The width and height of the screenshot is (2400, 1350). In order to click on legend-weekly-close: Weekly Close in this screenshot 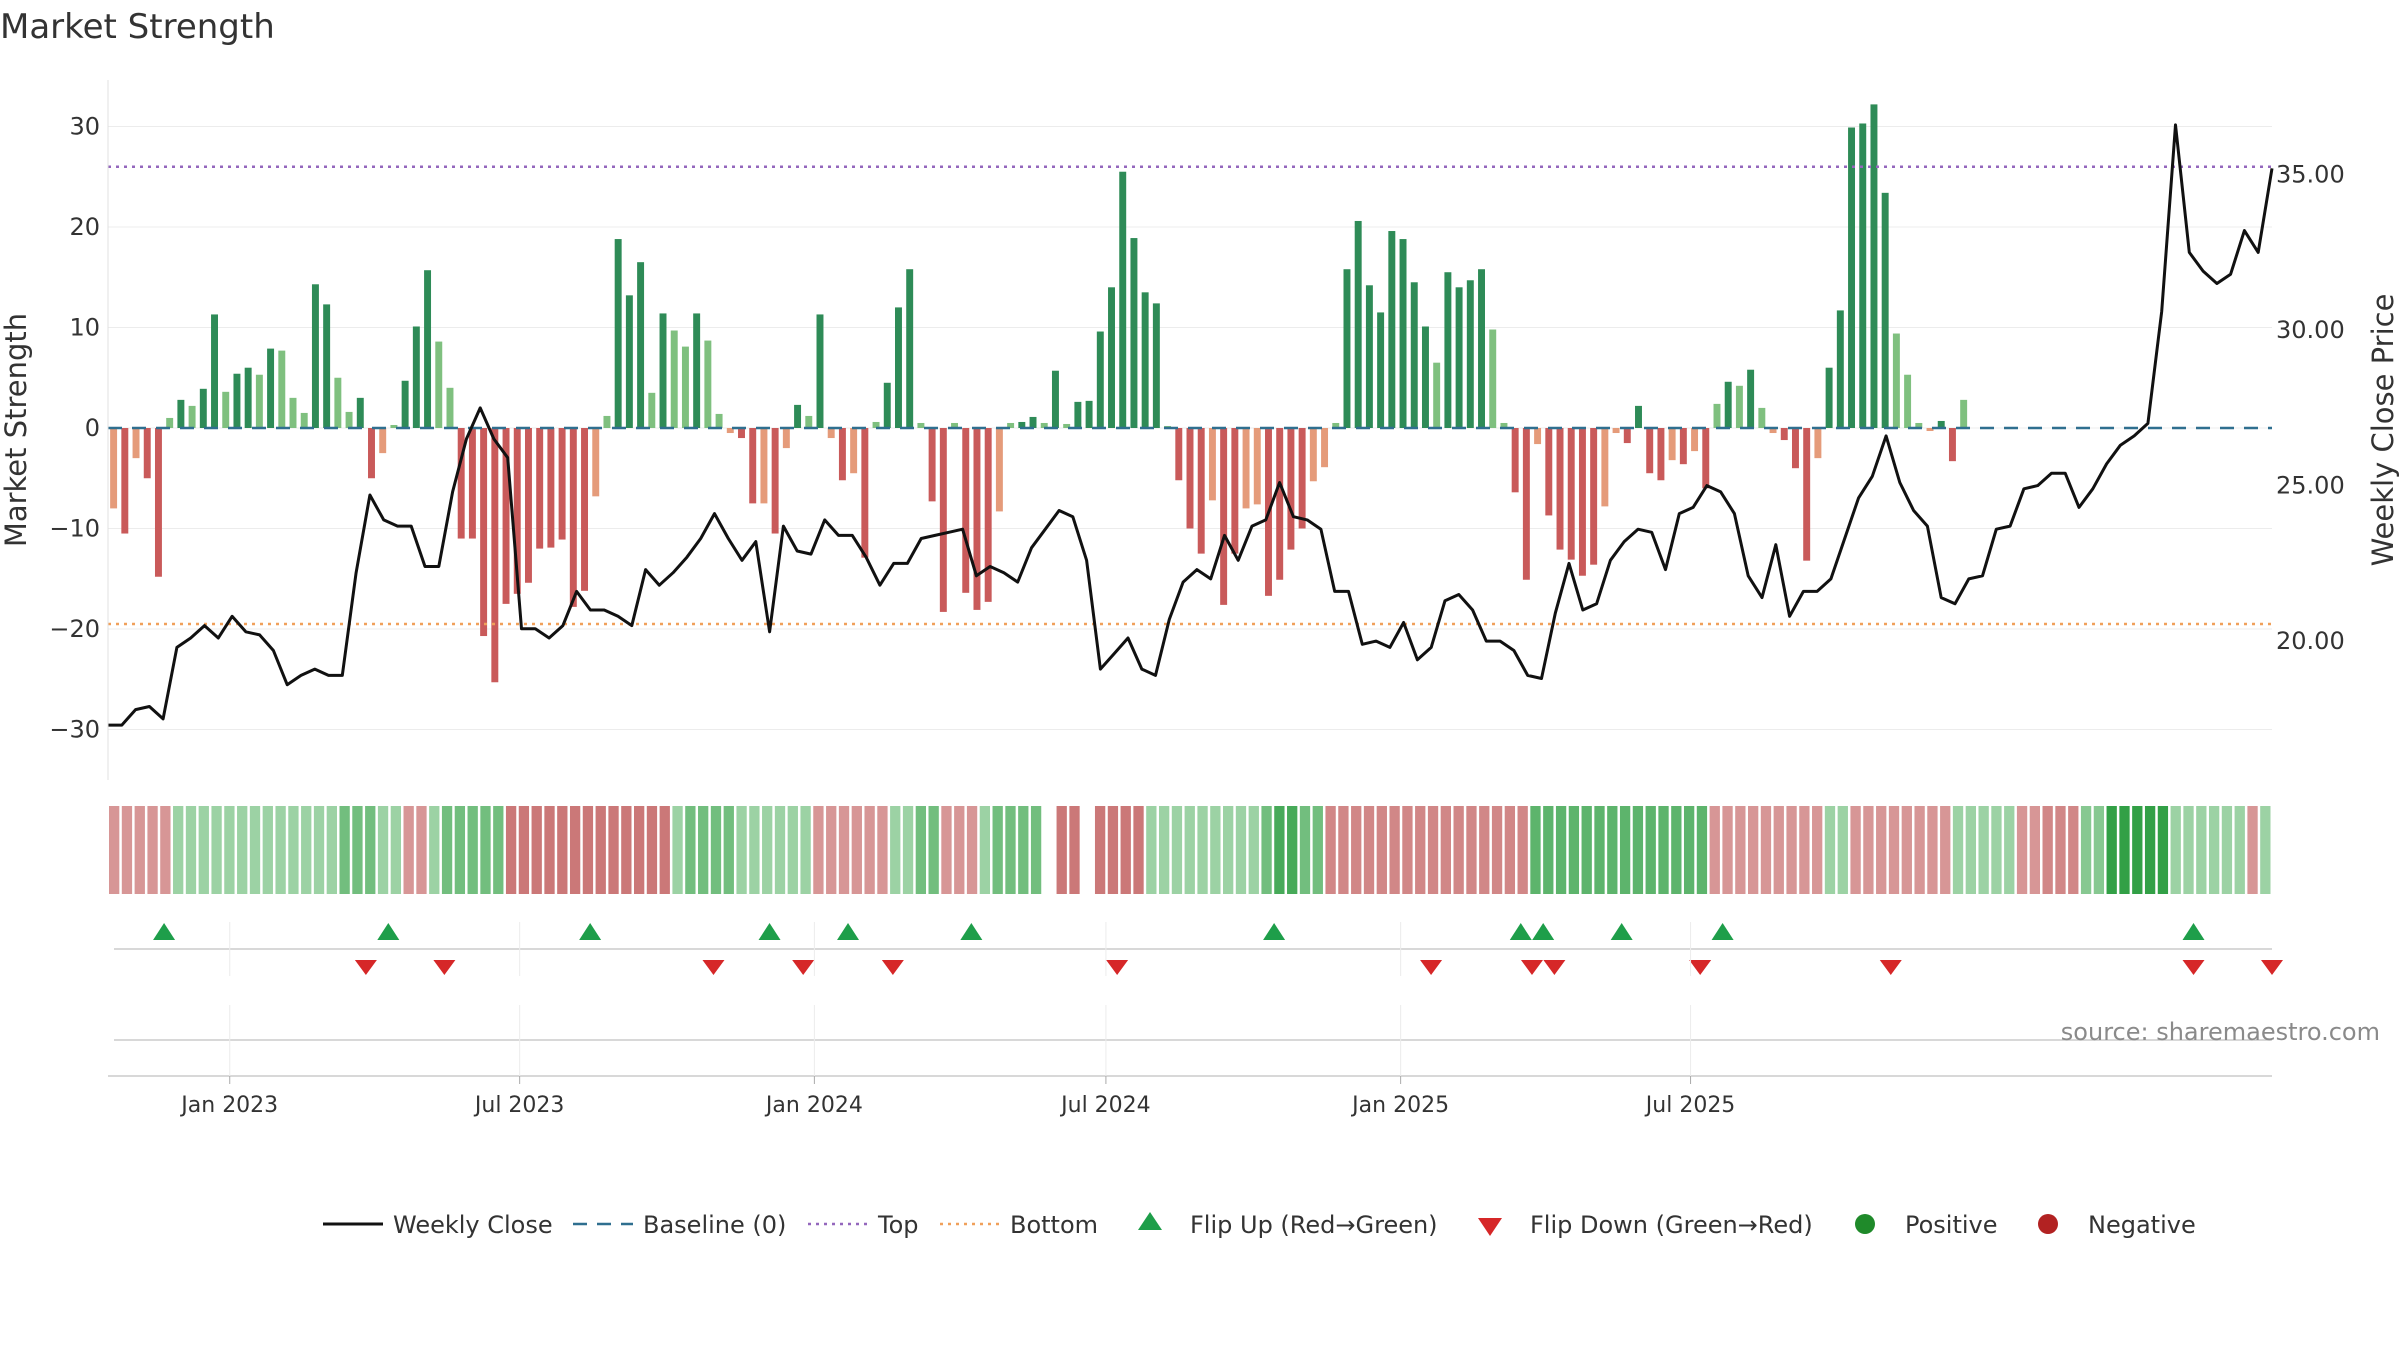, I will do `click(473, 1225)`.